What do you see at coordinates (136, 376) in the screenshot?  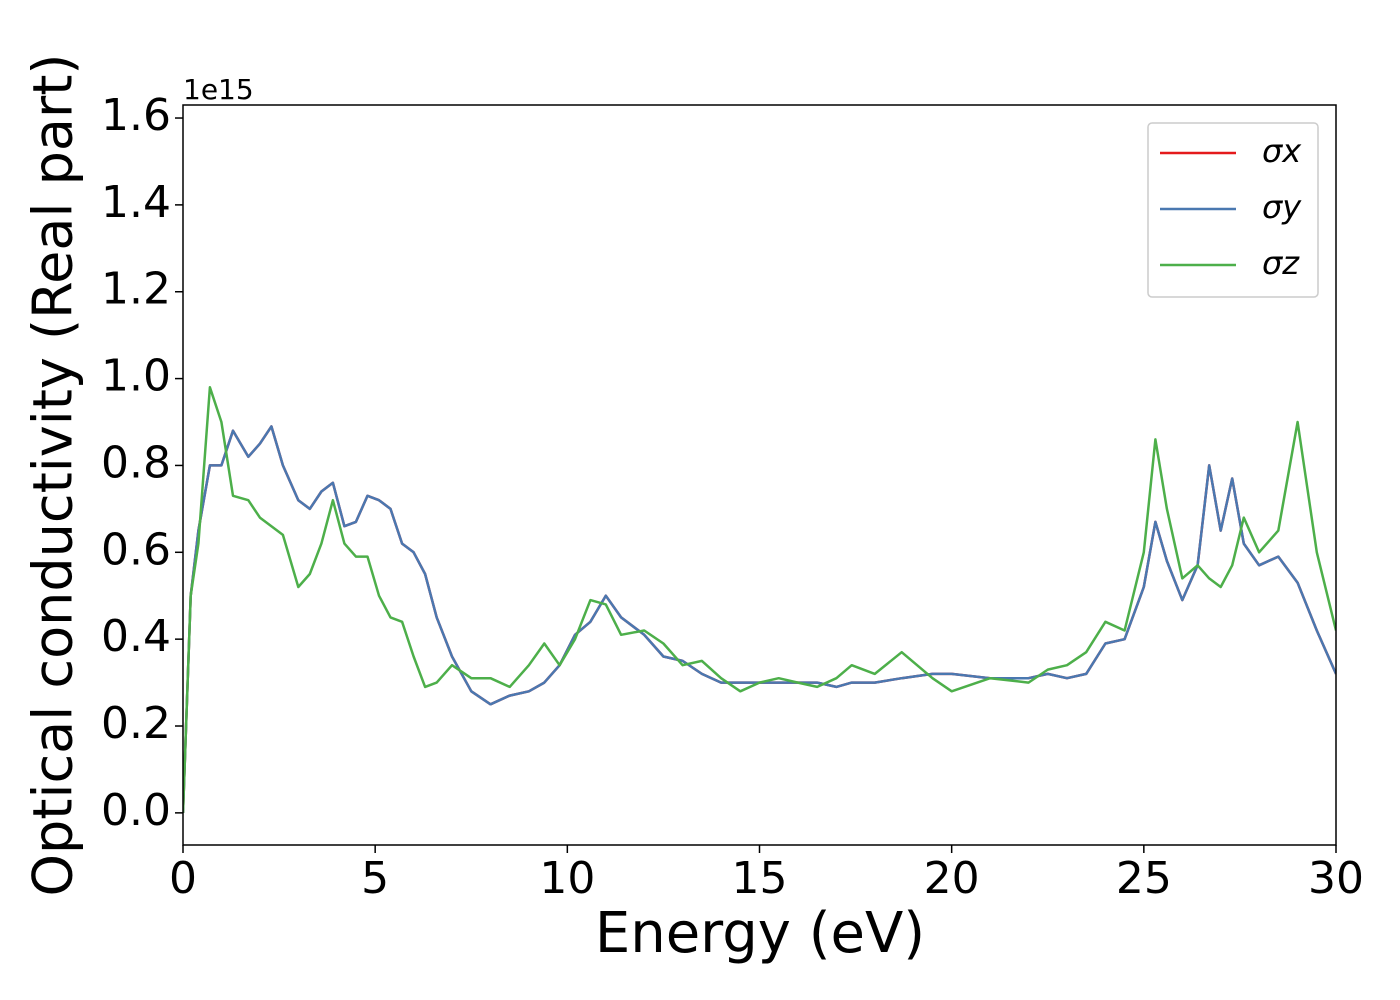 I see `y-tick-label: 1.0` at bounding box center [136, 376].